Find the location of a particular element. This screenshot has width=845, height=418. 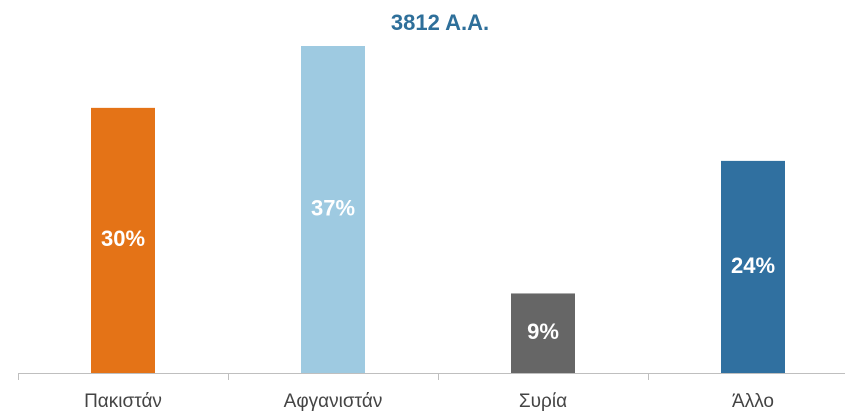

x-tick-label: Συρία is located at coordinates (543, 401).